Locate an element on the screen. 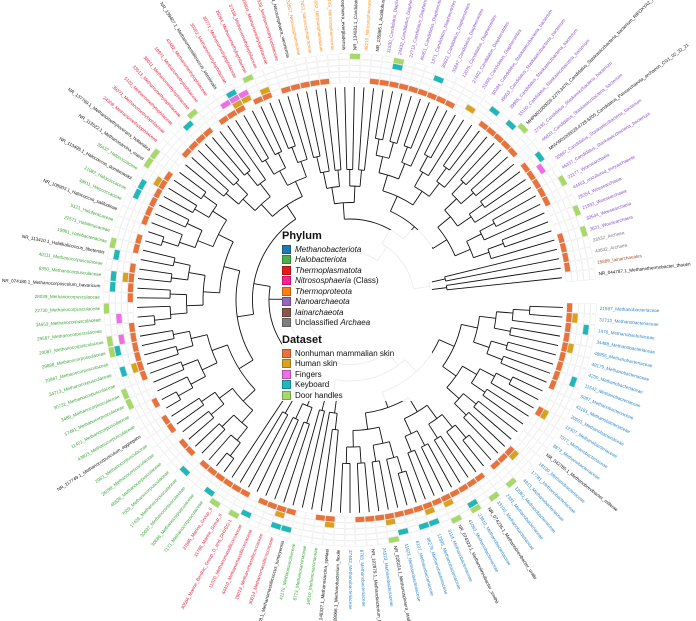  tip-label: 31713_Methanobacteriaceae is located at coordinates (629, 322).